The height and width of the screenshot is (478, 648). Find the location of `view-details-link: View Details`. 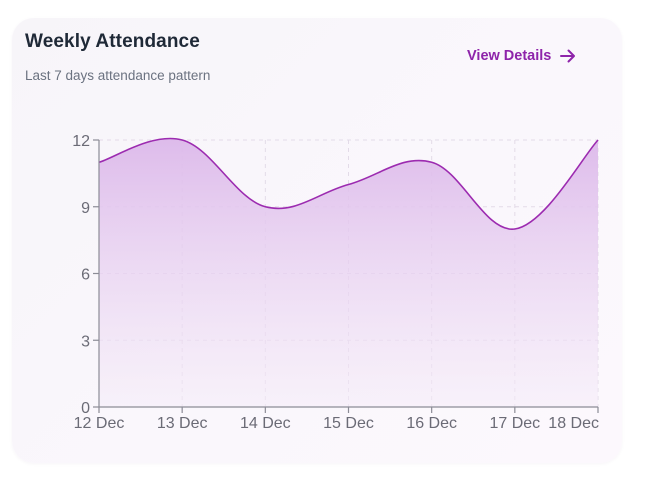

view-details-link: View Details is located at coordinates (521, 56).